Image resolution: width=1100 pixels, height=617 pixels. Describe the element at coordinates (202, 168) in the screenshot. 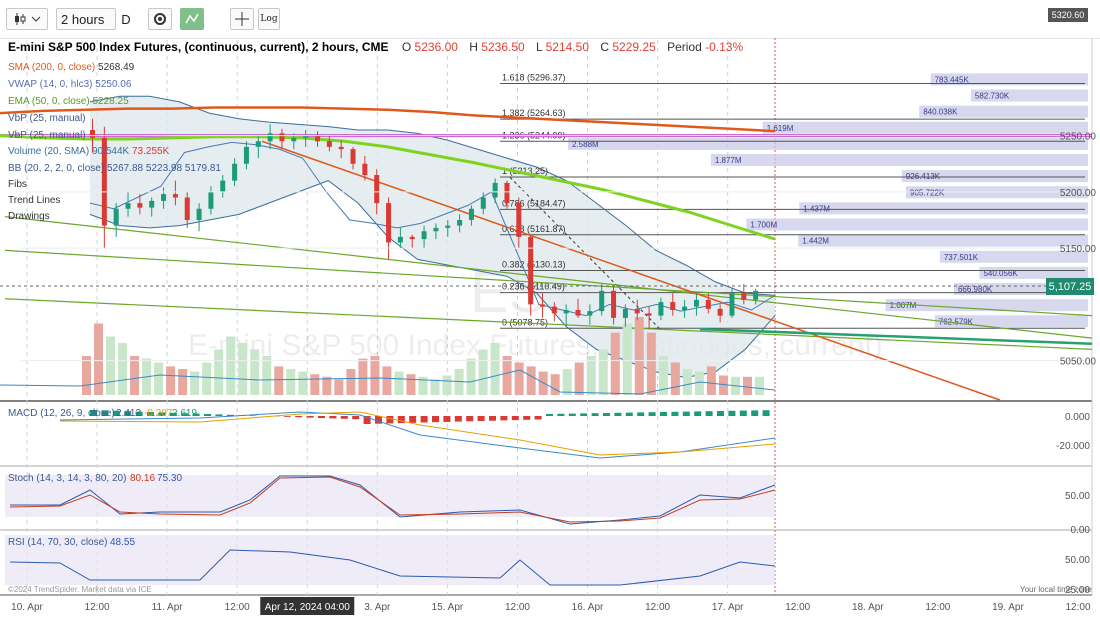

I see `legend-bb-value-3: 5179.81` at that location.